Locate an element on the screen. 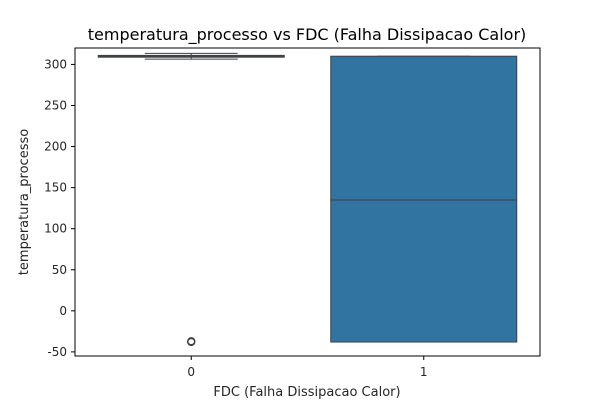  y-tick-label: 200 is located at coordinates (55, 147).